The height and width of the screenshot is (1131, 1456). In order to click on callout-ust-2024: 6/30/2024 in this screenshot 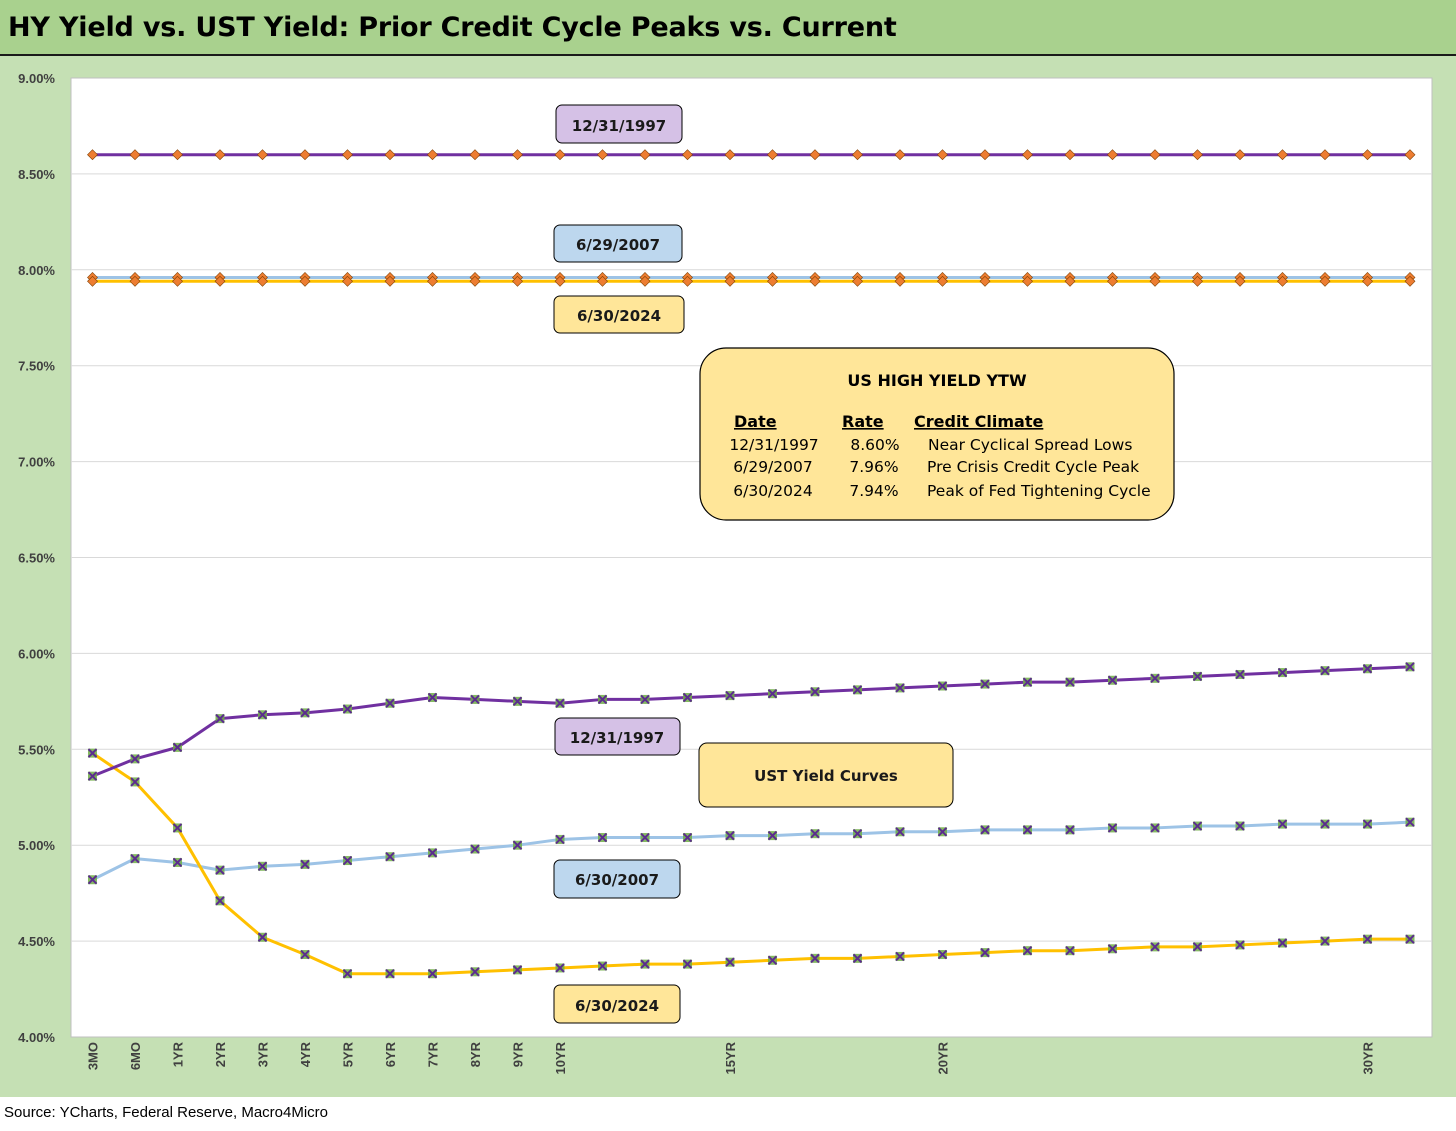, I will do `click(617, 1004)`.